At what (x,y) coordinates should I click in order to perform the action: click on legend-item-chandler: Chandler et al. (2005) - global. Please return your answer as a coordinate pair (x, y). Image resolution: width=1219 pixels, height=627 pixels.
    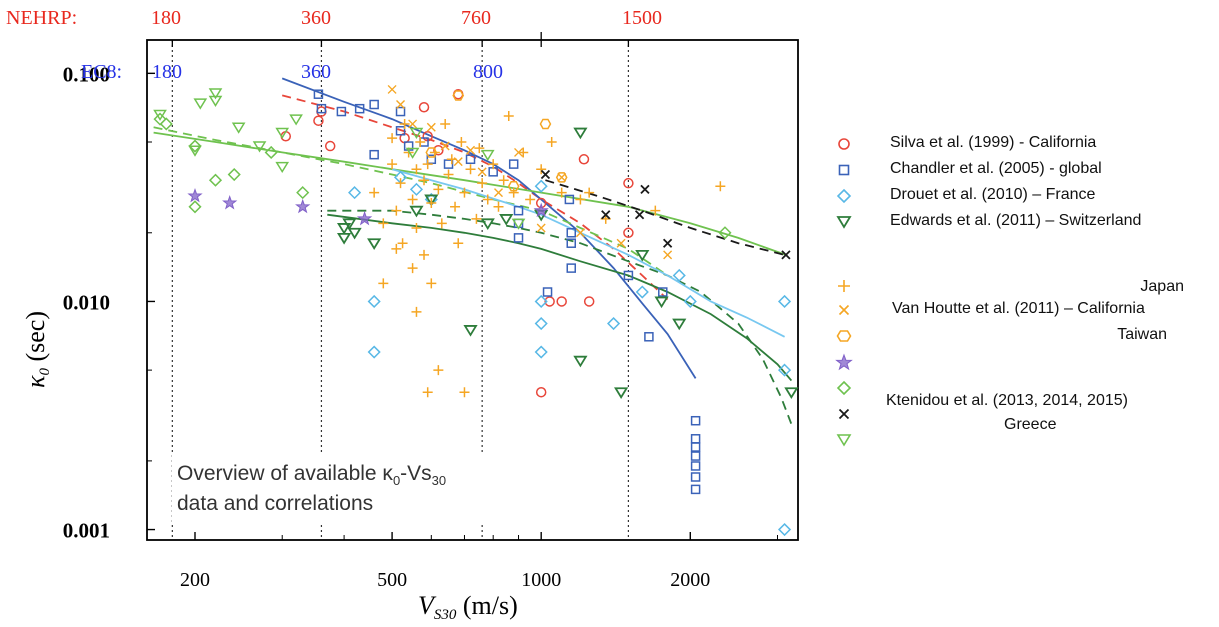
    Looking at the image, I should click on (1024, 170).